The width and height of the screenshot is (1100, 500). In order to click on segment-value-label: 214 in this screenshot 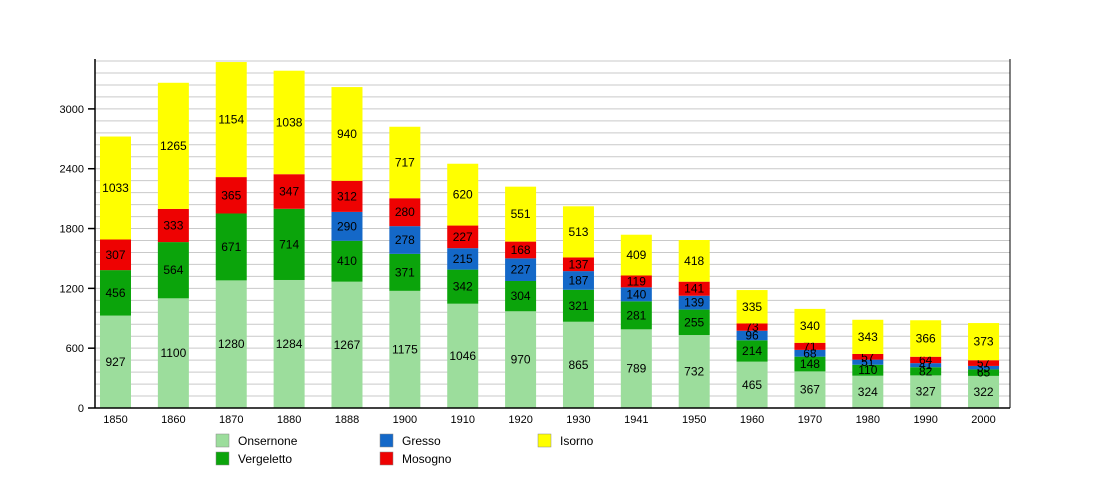, I will do `click(752, 351)`.